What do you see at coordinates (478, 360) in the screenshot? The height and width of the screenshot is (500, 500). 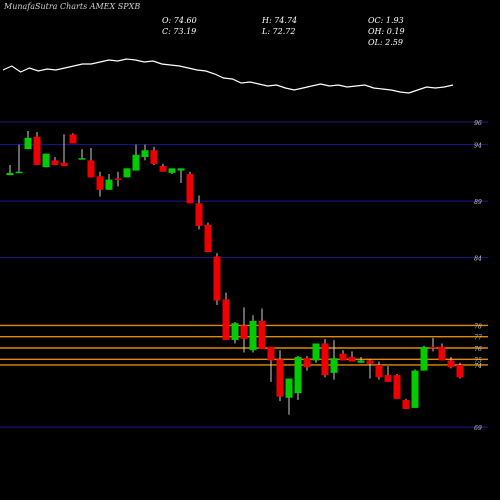 I see `price-label: 75` at bounding box center [478, 360].